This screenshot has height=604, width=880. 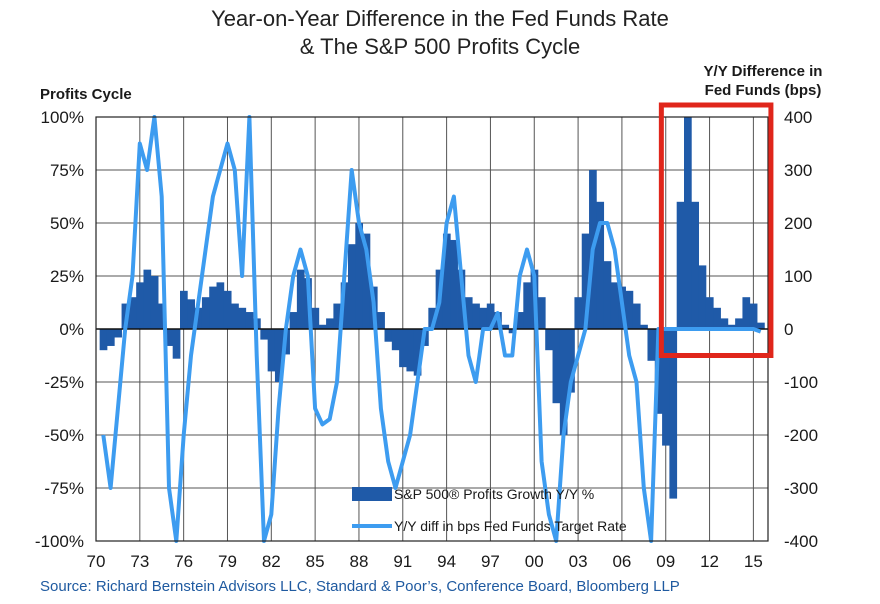 I want to click on right-tick-label: 200, so click(x=798, y=223).